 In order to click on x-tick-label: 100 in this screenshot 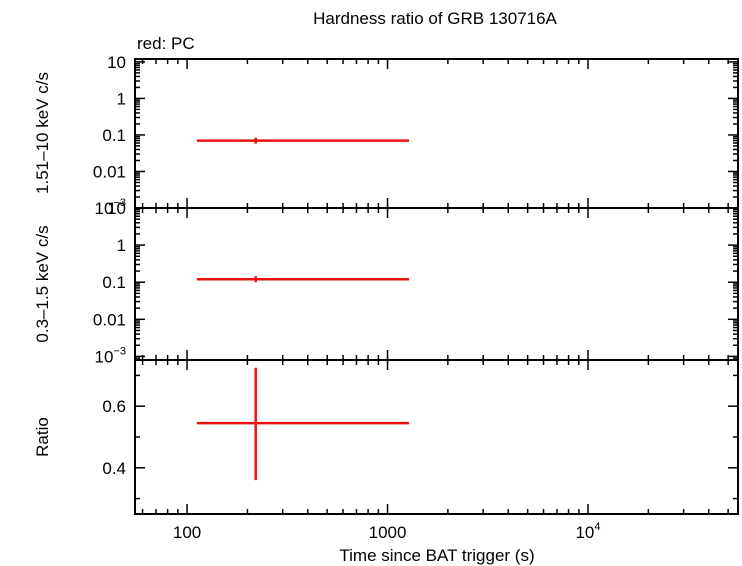, I will do `click(187, 532)`.